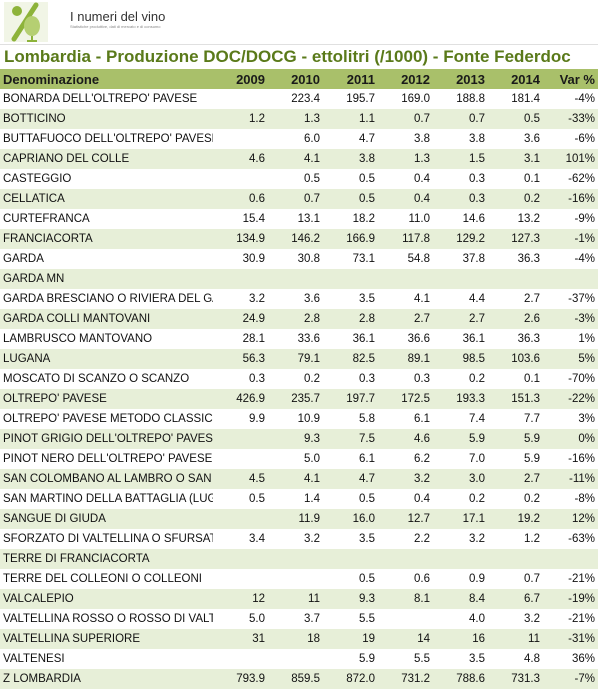 The image size is (598, 693). Describe the element at coordinates (422, 579) in the screenshot. I see `value-cell: 0.6` at that location.